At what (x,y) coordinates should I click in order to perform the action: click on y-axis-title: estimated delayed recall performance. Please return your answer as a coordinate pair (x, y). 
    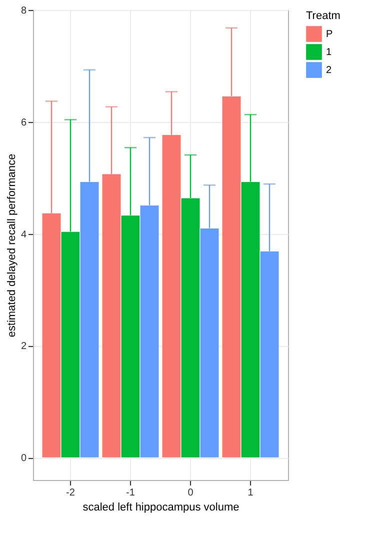
    Looking at the image, I should click on (12, 246).